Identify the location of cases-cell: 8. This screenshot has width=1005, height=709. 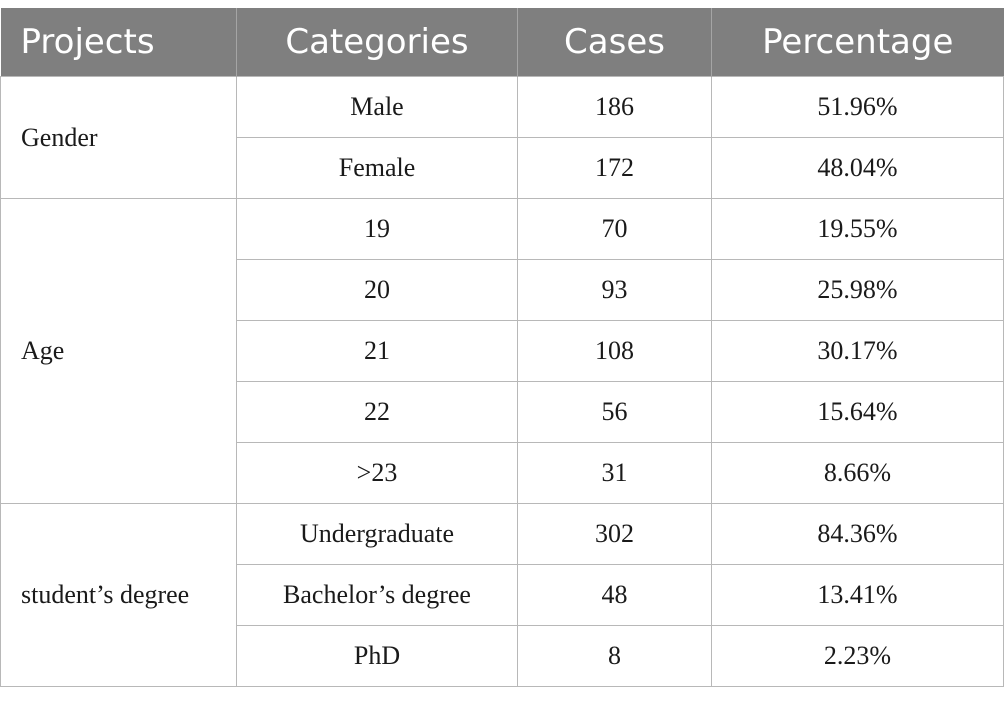
(614, 656).